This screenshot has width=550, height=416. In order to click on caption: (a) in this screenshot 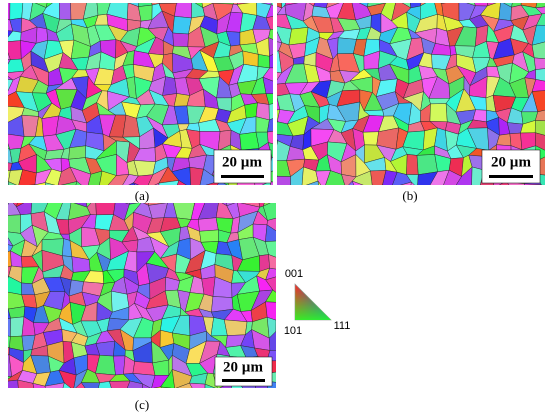, I will do `click(142, 195)`.